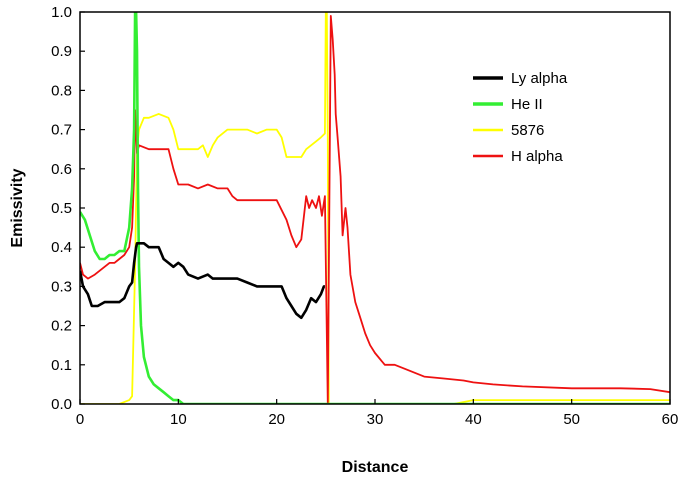 This screenshot has height=479, width=688. I want to click on x-tick-label: 40, so click(473, 419).